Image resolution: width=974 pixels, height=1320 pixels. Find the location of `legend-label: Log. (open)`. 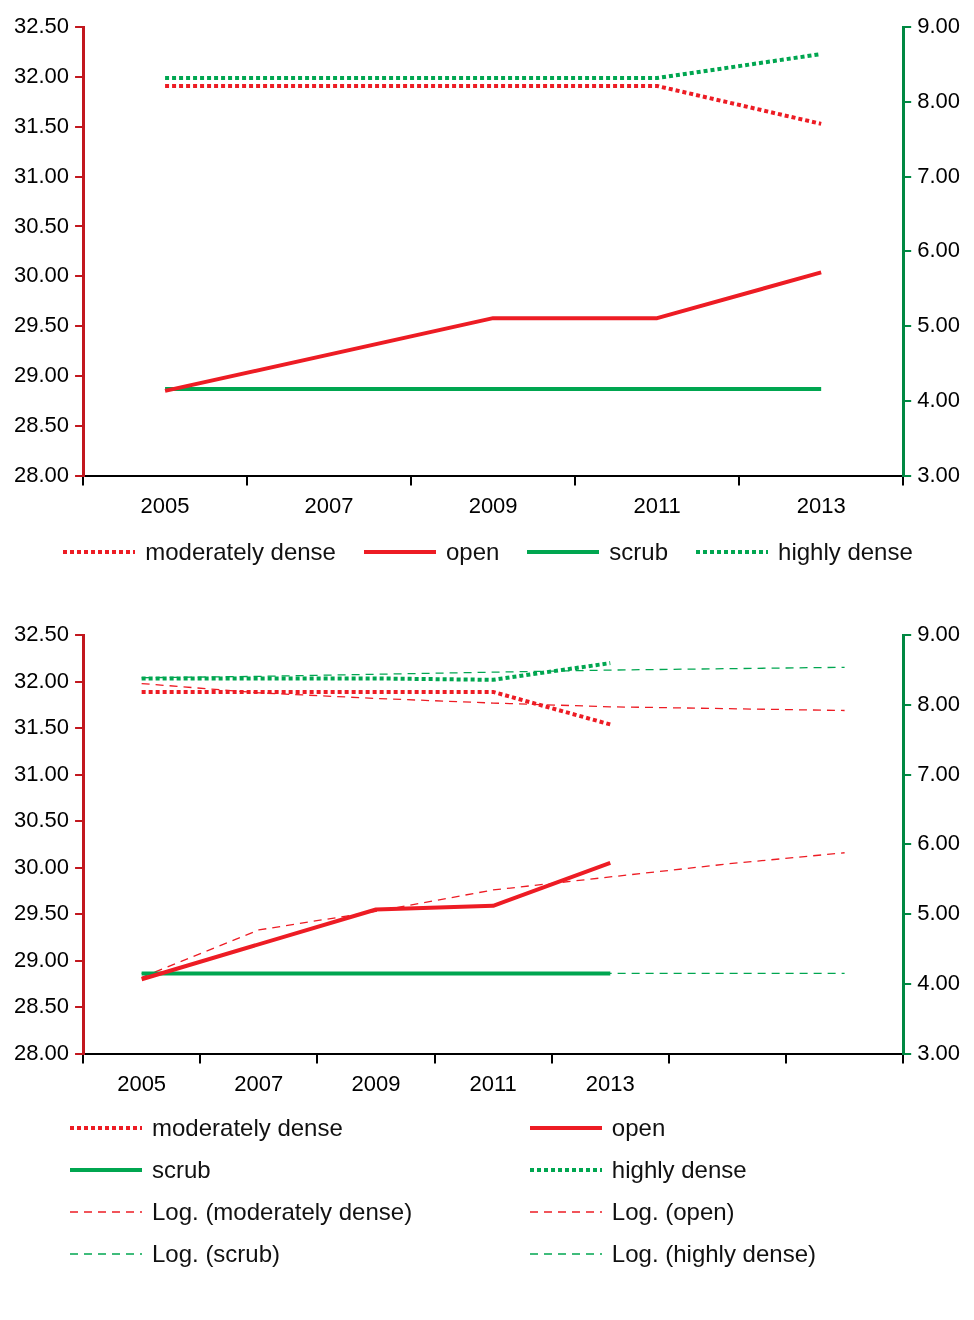

legend-label: Log. (open) is located at coordinates (673, 1212).